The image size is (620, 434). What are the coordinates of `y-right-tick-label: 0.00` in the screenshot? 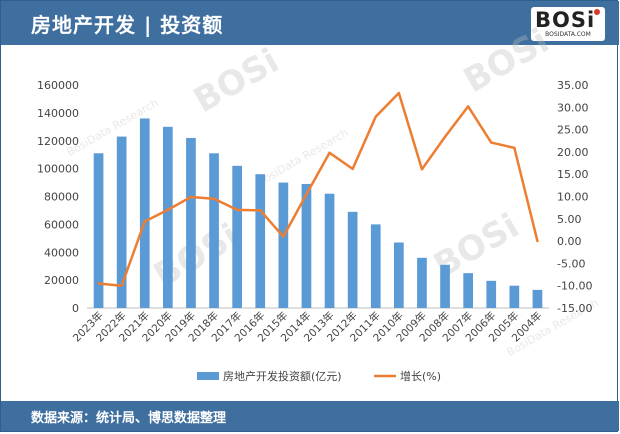 It's located at (569, 241).